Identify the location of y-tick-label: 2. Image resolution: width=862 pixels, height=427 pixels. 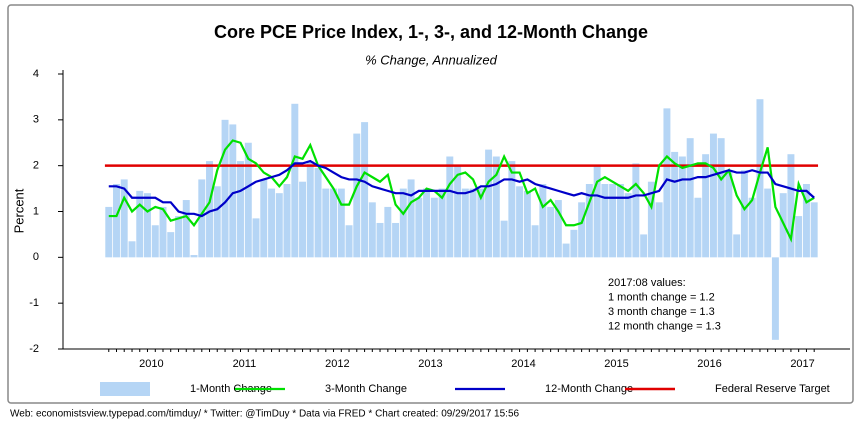
(36, 166).